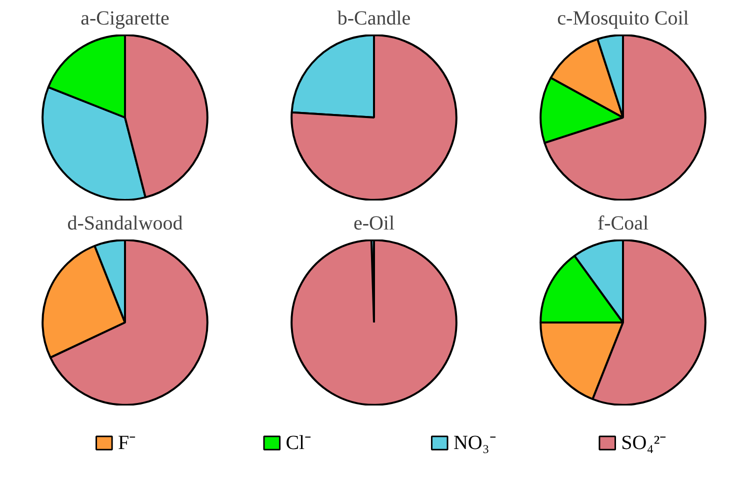  What do you see at coordinates (125, 19) in the screenshot?
I see `chart-title: a-Cigarette` at bounding box center [125, 19].